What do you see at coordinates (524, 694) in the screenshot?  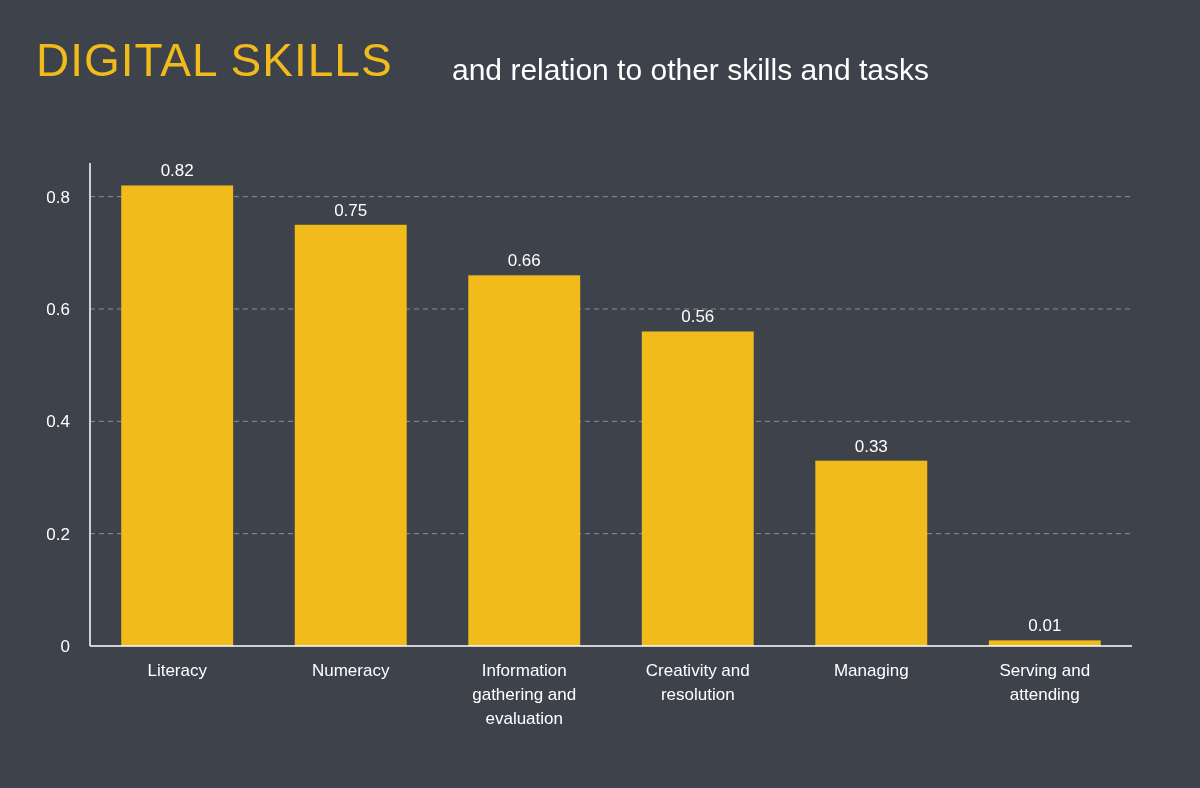 I see `x-tick-label: Information gathering and evaluation` at bounding box center [524, 694].